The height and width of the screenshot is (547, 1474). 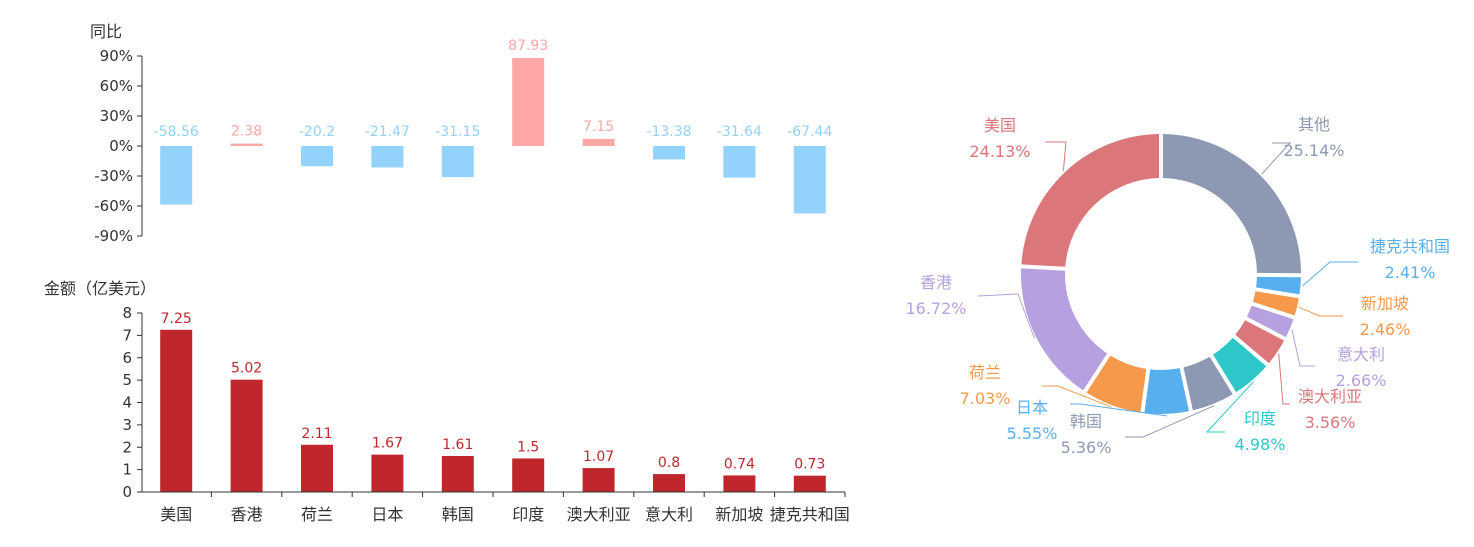 What do you see at coordinates (1086, 421) in the screenshot?
I see `donut-slice-name: 韩国` at bounding box center [1086, 421].